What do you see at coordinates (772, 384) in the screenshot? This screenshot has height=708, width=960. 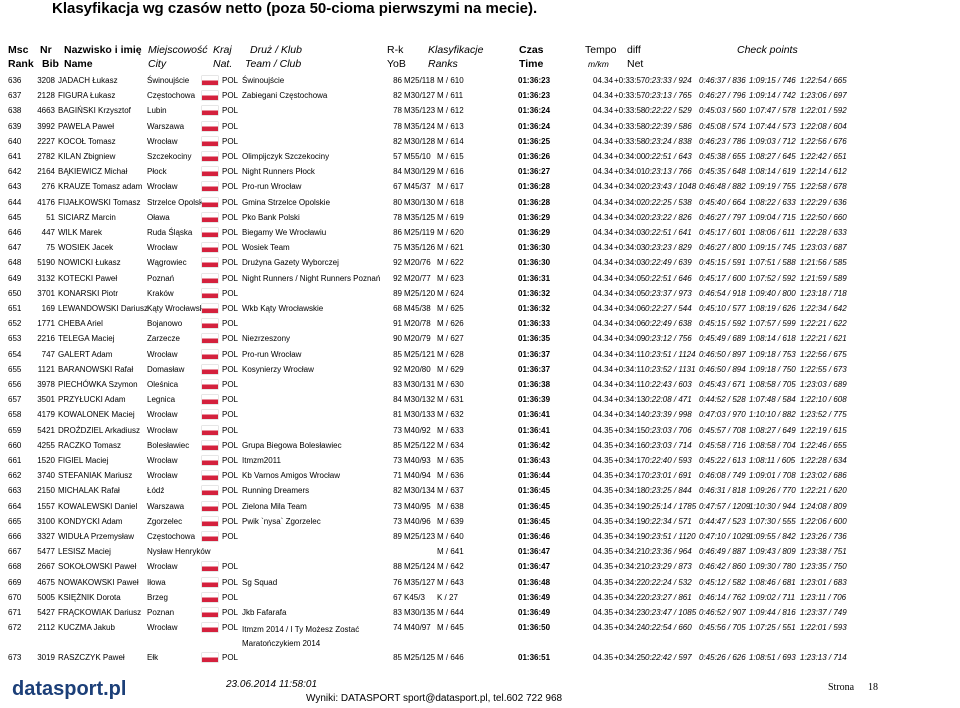 I see `checkpoint: 1:08:58 / 705` at bounding box center [772, 384].